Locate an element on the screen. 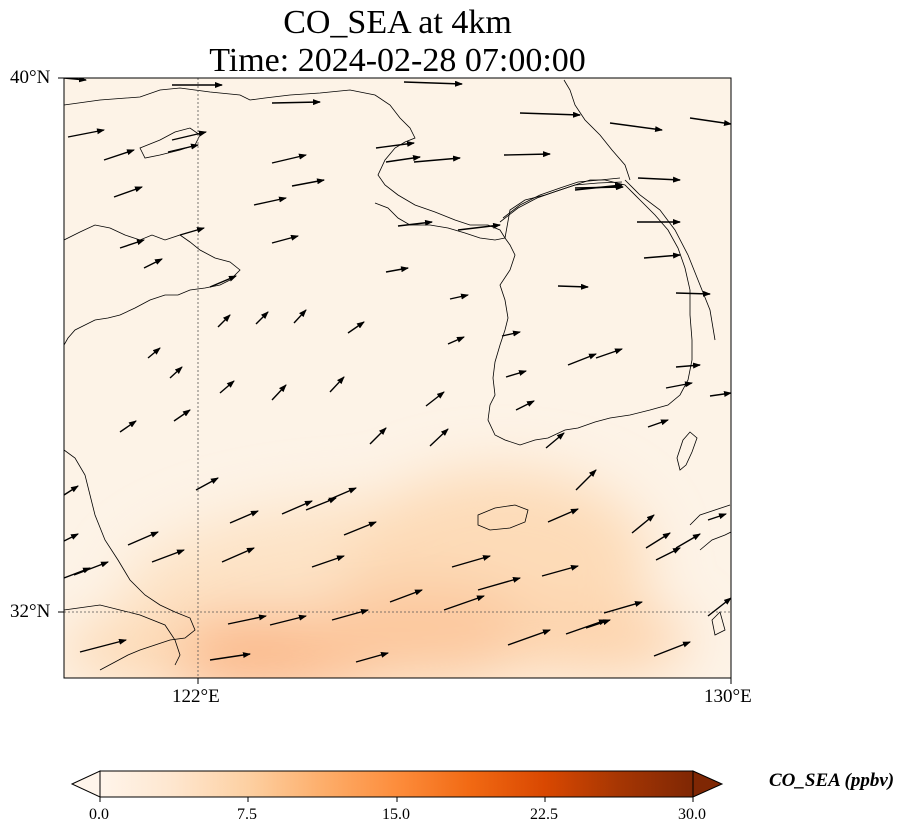 This screenshot has height=836, width=916. lon-tick-label: 122°E is located at coordinates (196, 696).